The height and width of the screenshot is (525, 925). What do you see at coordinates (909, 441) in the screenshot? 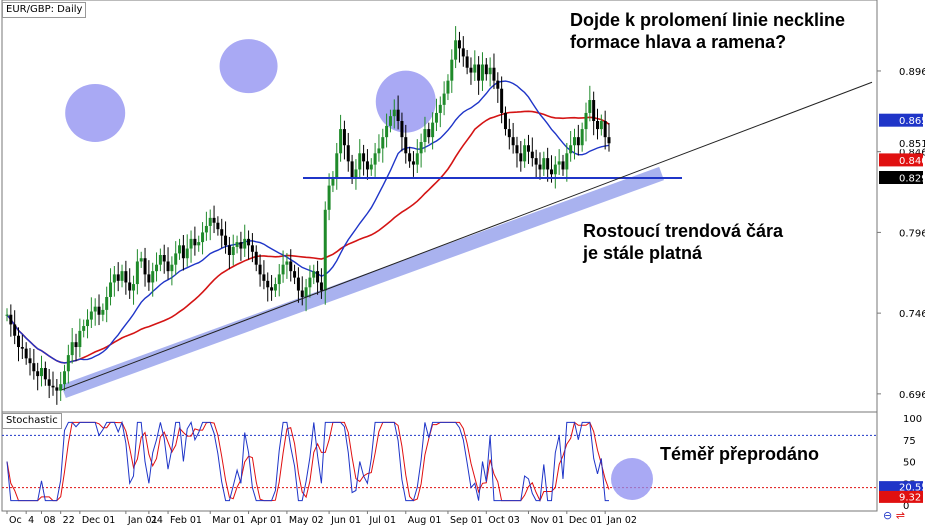
I see `stochastic-tick-label: 75` at bounding box center [909, 441].